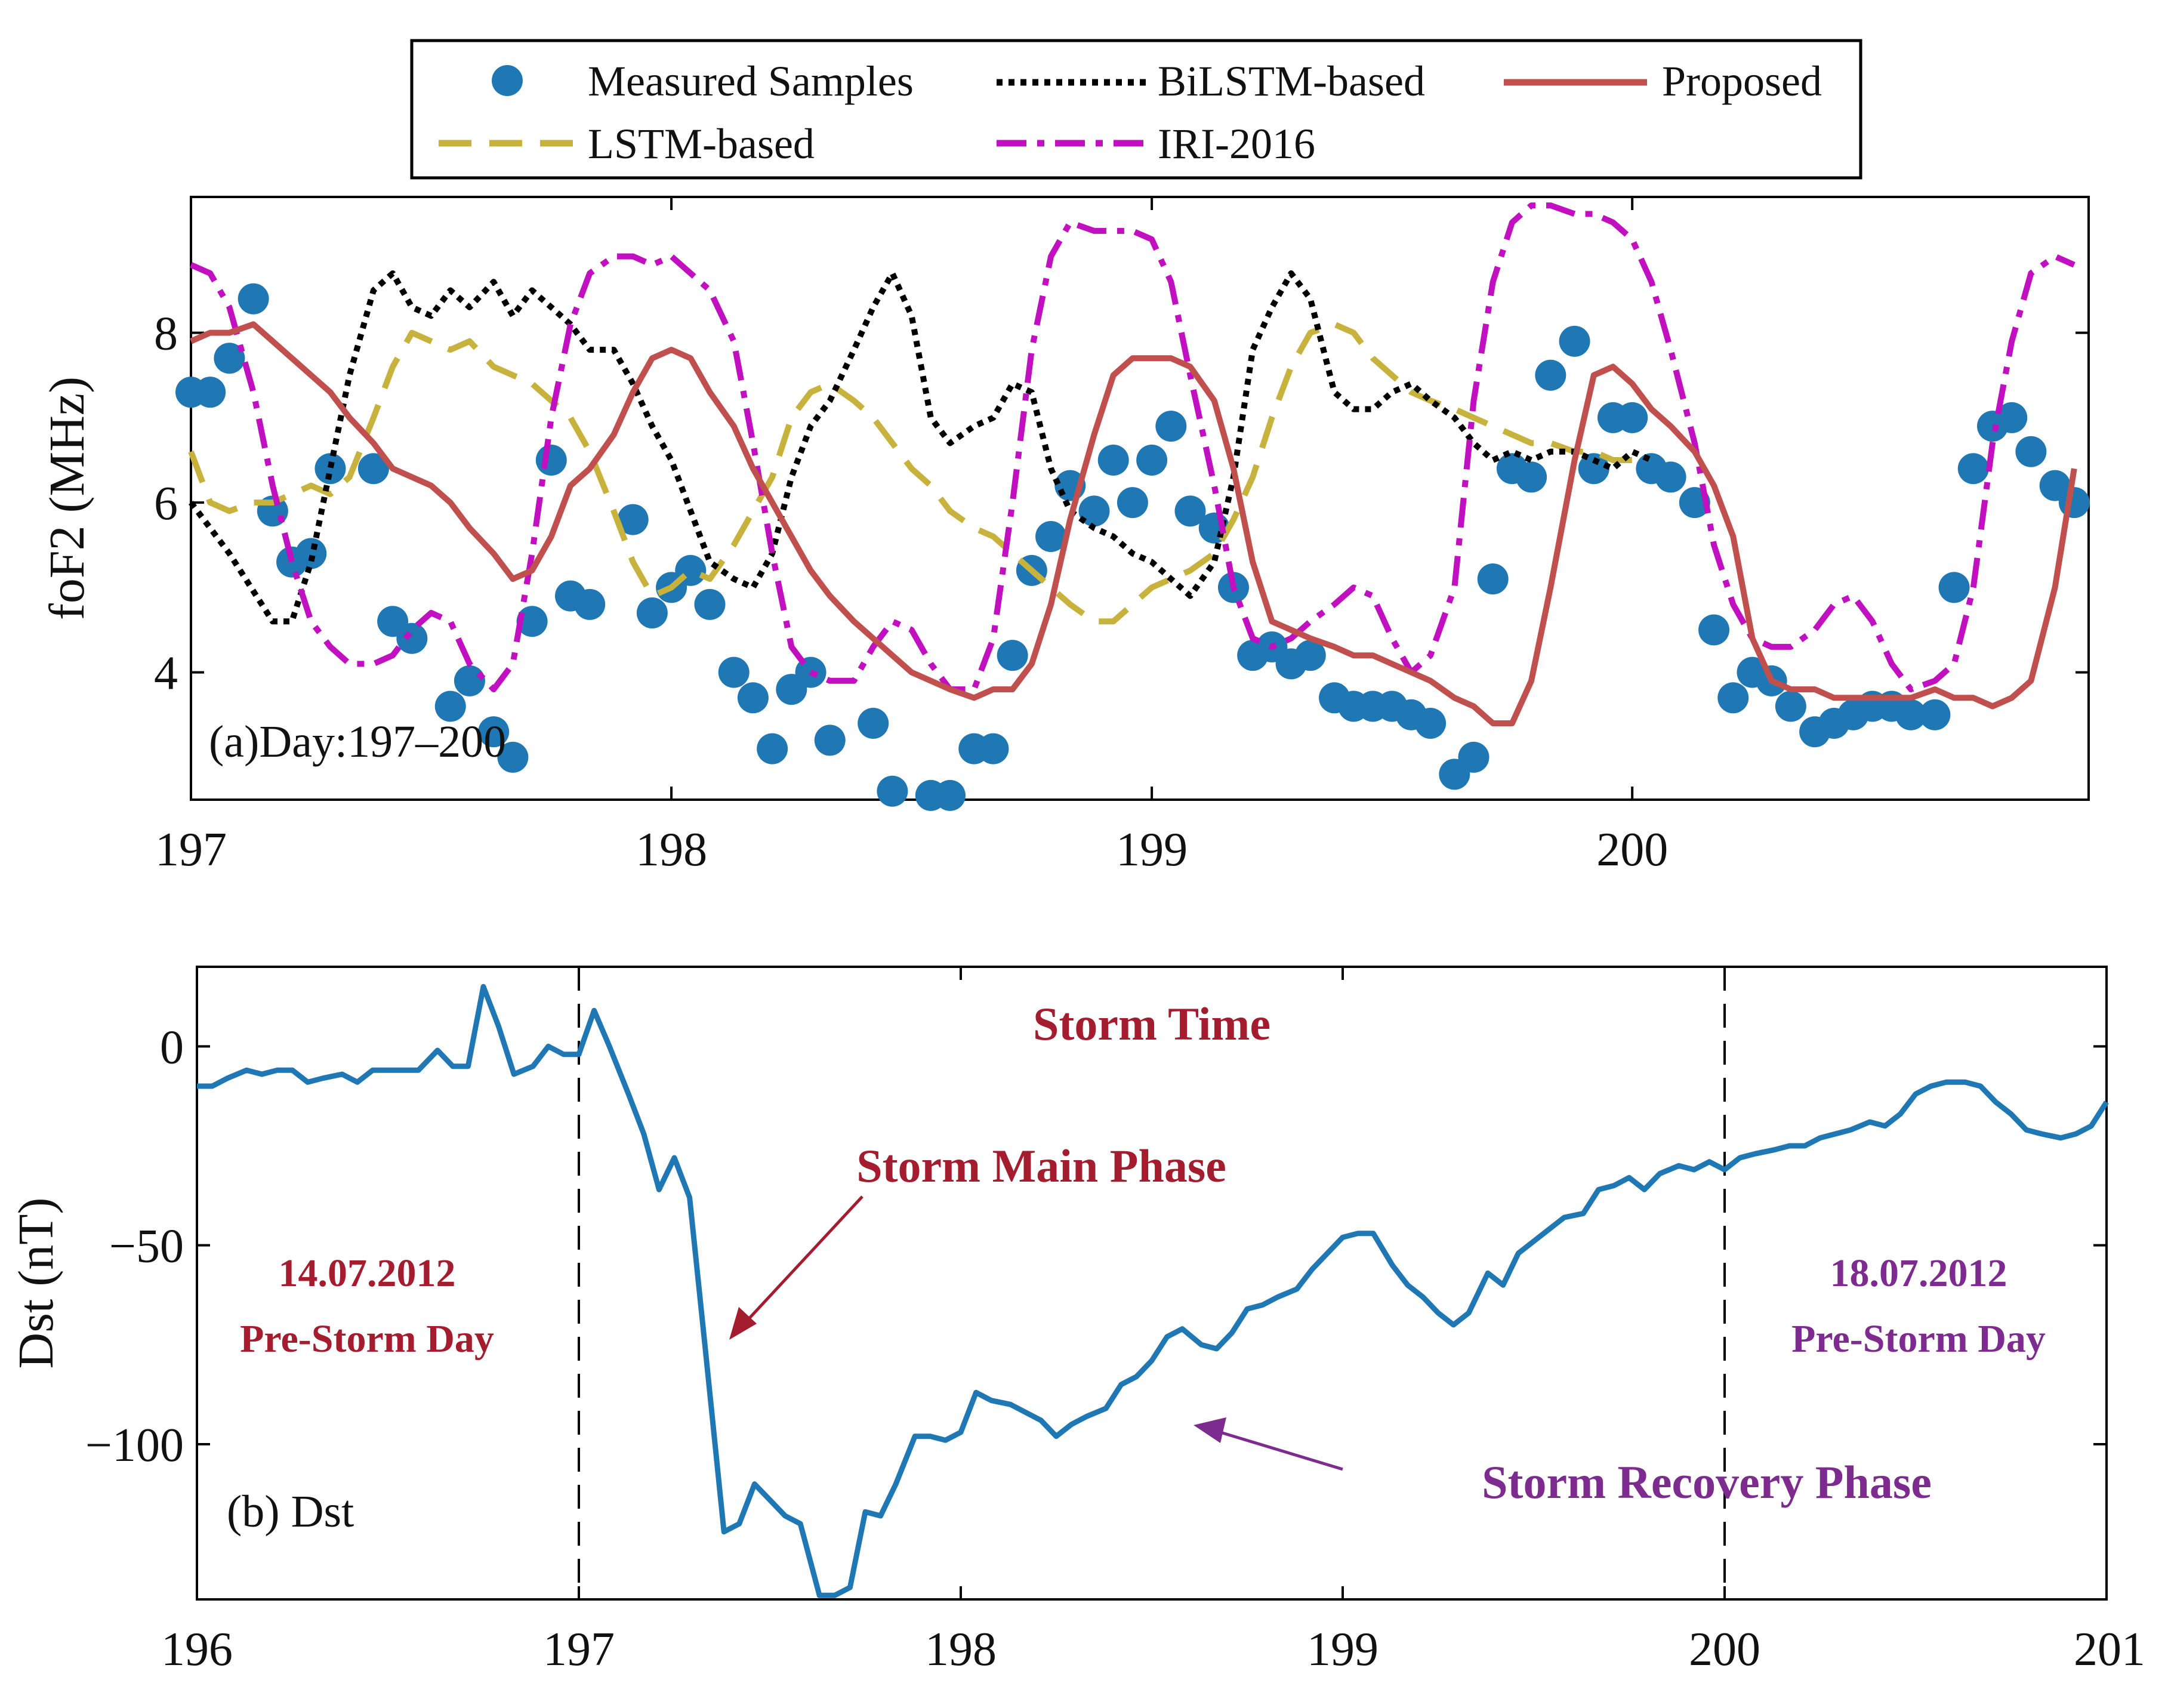 Image resolution: width=2168 pixels, height=1708 pixels. Describe the element at coordinates (743, 1323) in the screenshot. I see `arrowhead-main-phase` at that location.